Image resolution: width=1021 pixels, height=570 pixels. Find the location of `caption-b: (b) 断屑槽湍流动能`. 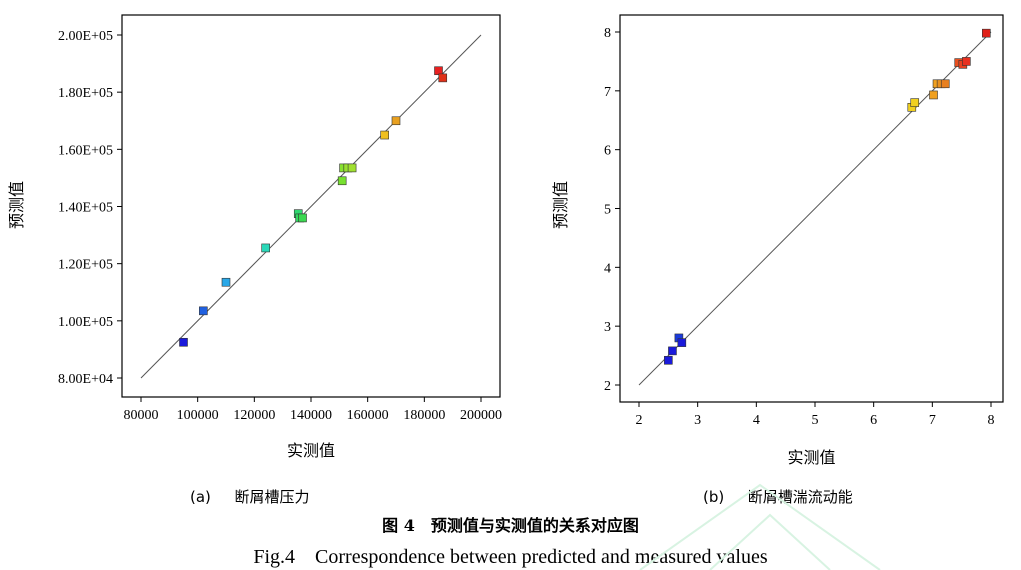

caption-b: (b) 断屑槽湍流动能 is located at coordinates (778, 496).